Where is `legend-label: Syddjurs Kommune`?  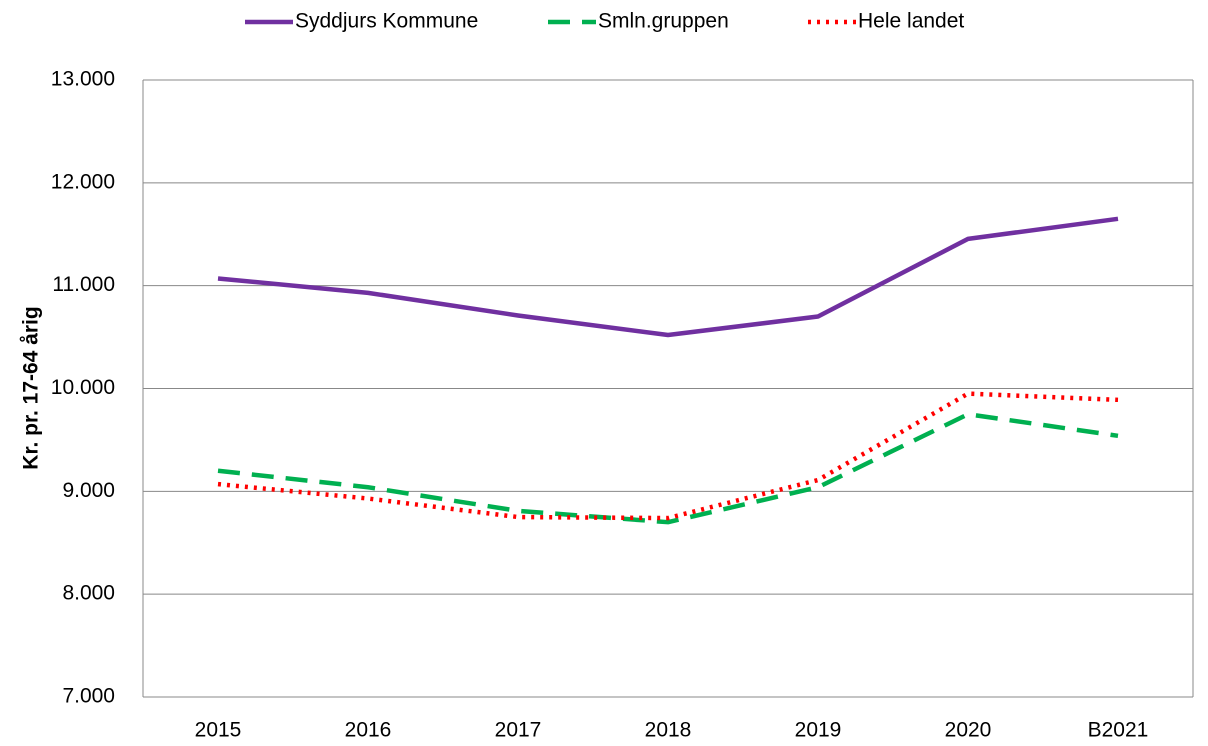
legend-label: Syddjurs Kommune is located at coordinates (386, 21).